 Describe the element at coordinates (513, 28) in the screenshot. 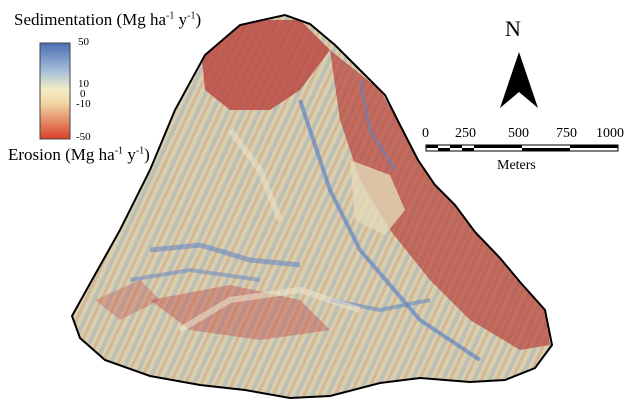

I see `north-label: N` at that location.